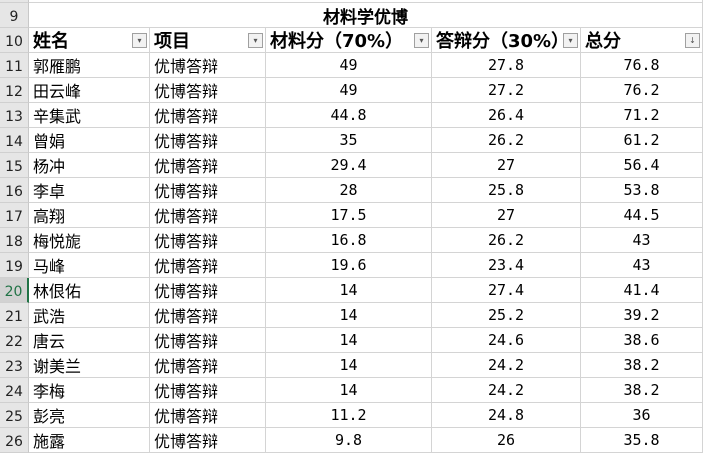 This screenshot has width=703, height=458. What do you see at coordinates (89, 240) in the screenshot?
I see `cell-name: 梅悦旎` at bounding box center [89, 240].